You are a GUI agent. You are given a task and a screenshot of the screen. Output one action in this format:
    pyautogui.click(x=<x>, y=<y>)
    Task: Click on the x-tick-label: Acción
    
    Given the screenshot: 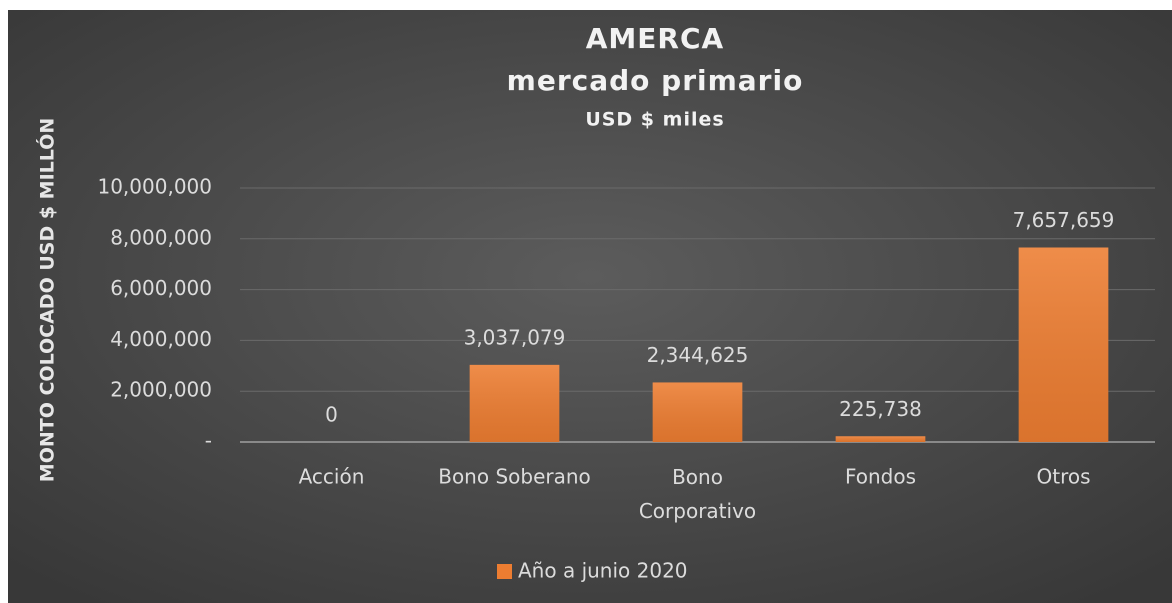 What is the action you would take?
    pyautogui.click(x=332, y=477)
    